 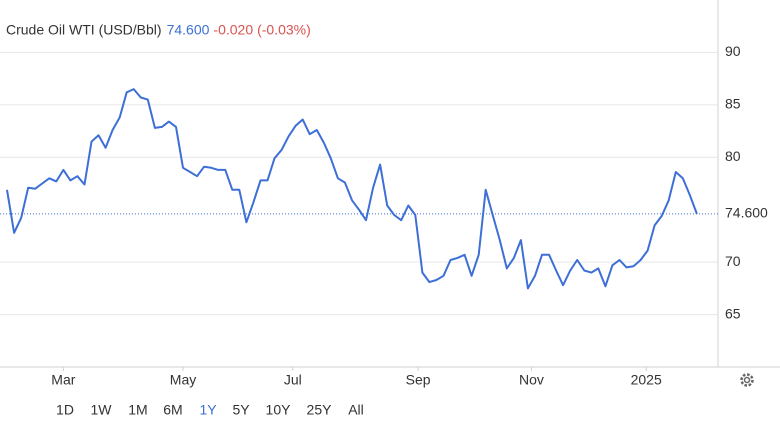 What do you see at coordinates (733, 51) in the screenshot?
I see `y-tick-label: 90` at bounding box center [733, 51].